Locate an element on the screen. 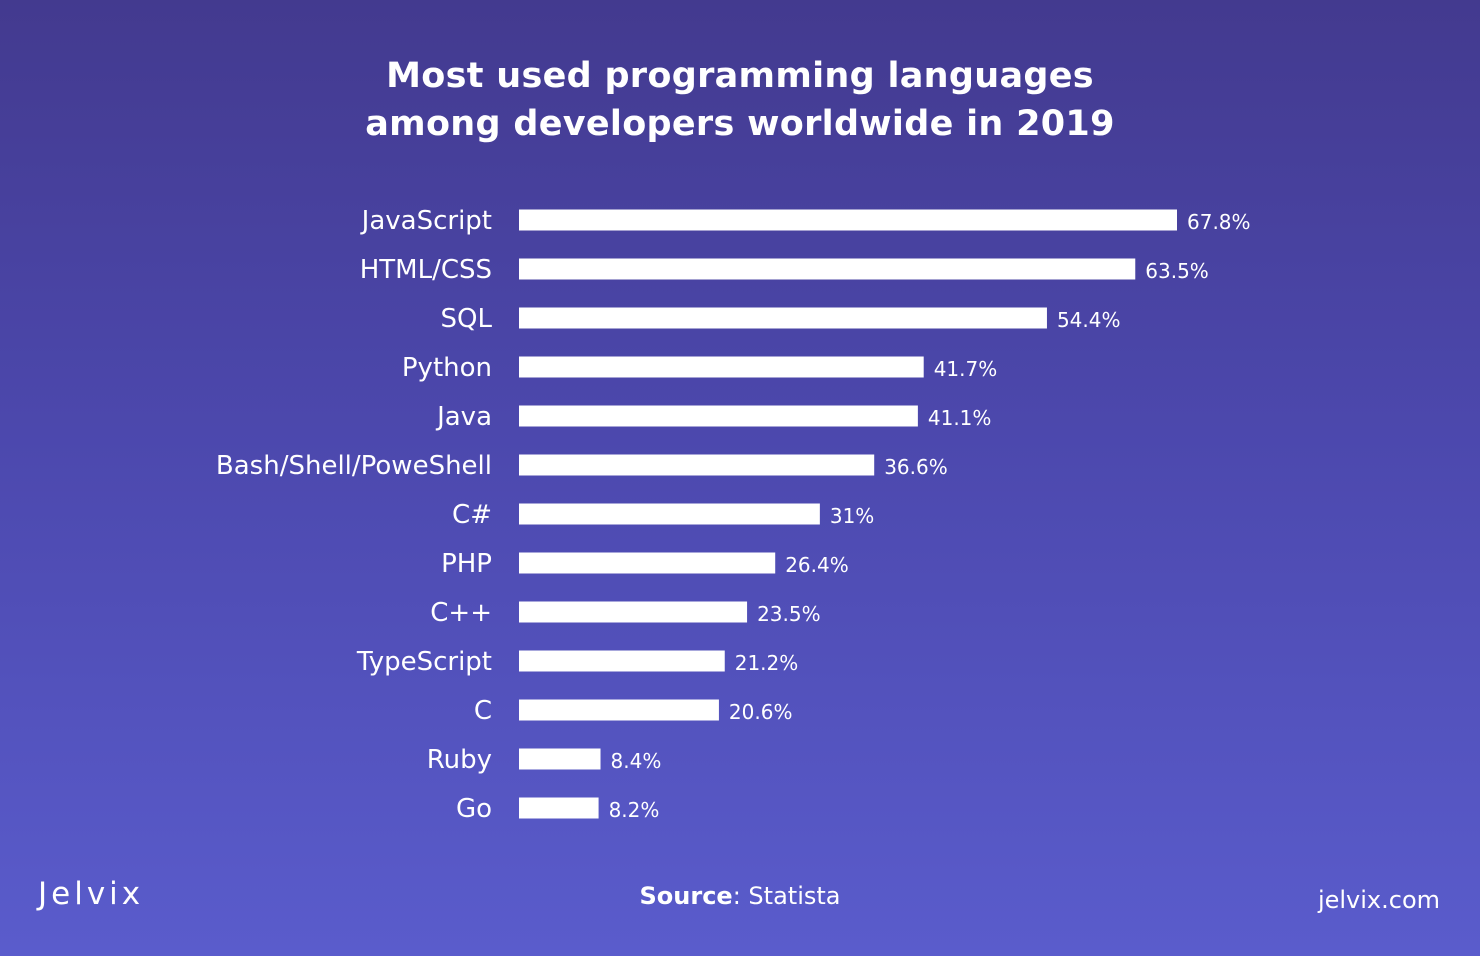 Image resolution: width=1480 pixels, height=956 pixels. category-label: PHP is located at coordinates (466, 564).